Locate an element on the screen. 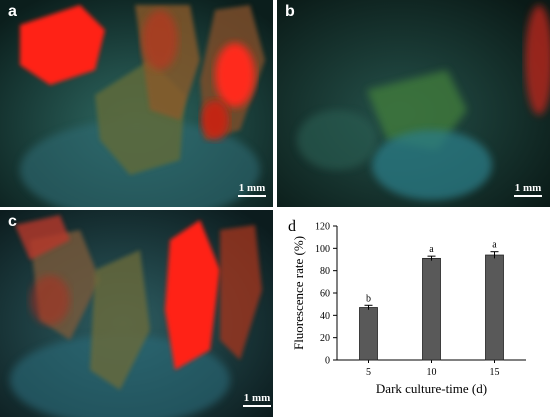 This screenshot has width=550, height=417. x-axis-label: Dark culture-time (d) is located at coordinates (431, 388).